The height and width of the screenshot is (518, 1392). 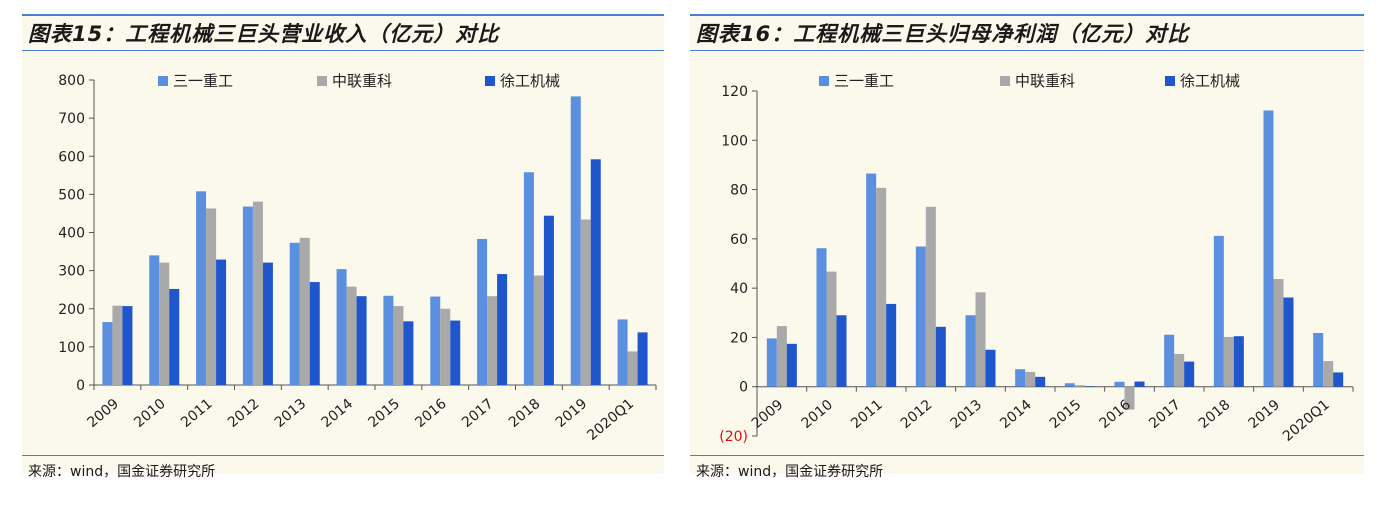 What do you see at coordinates (1210, 81) in the screenshot?
I see `legend-label: 徐工机械` at bounding box center [1210, 81].